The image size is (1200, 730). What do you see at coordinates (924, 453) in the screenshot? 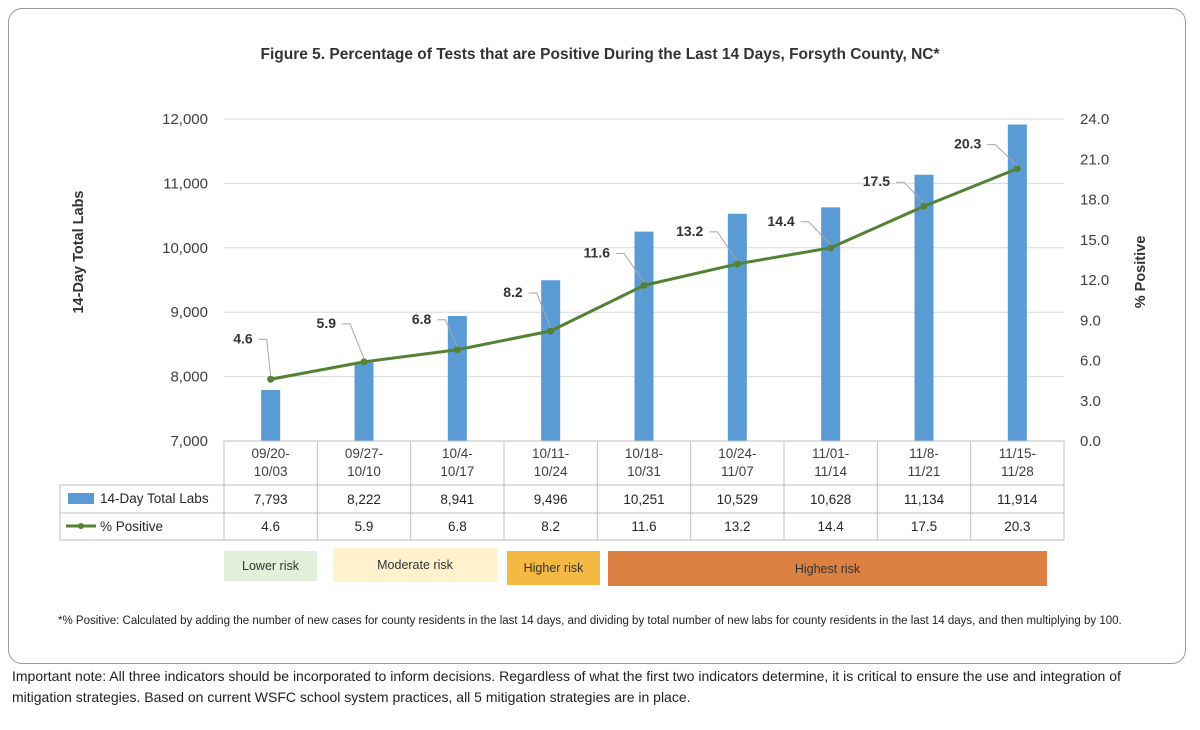
I see `x-tick-label: 11/8-` at bounding box center [924, 453].